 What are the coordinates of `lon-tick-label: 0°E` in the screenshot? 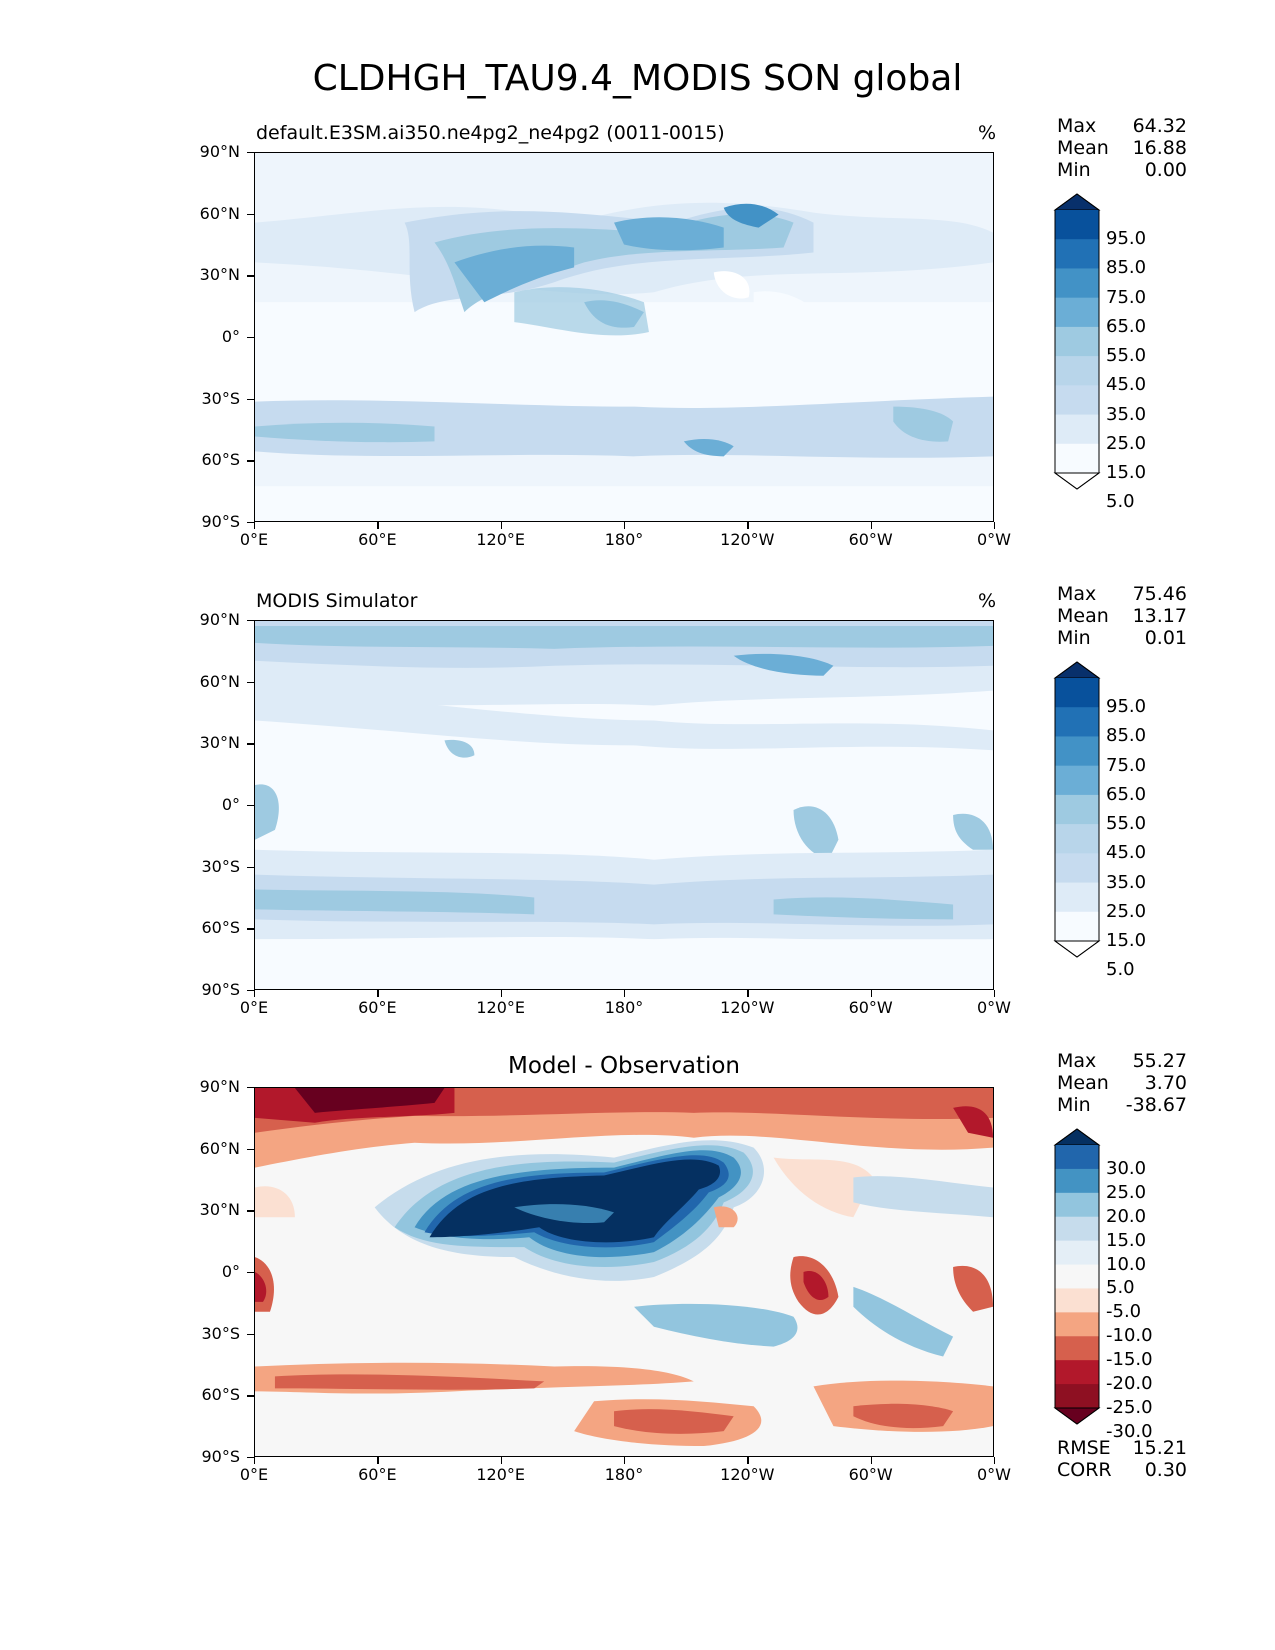 It's located at (254, 539).